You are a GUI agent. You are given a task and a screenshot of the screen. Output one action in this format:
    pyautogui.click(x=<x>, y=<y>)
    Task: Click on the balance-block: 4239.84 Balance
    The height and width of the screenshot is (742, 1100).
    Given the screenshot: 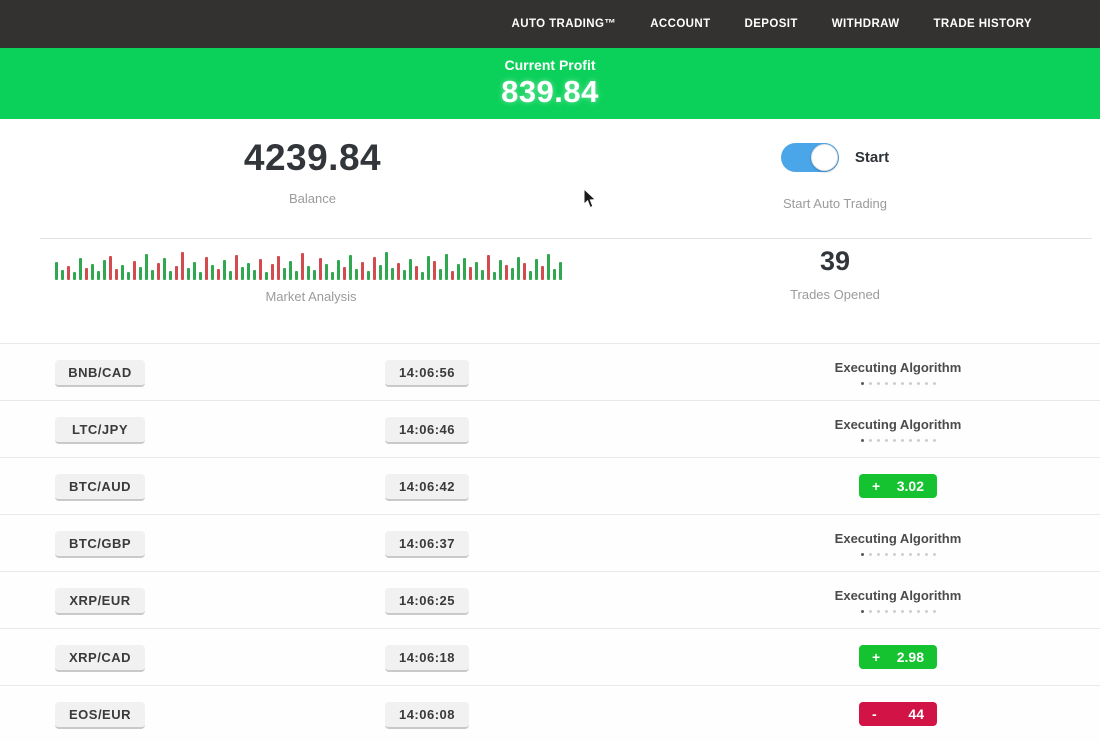 What is the action you would take?
    pyautogui.click(x=312, y=171)
    